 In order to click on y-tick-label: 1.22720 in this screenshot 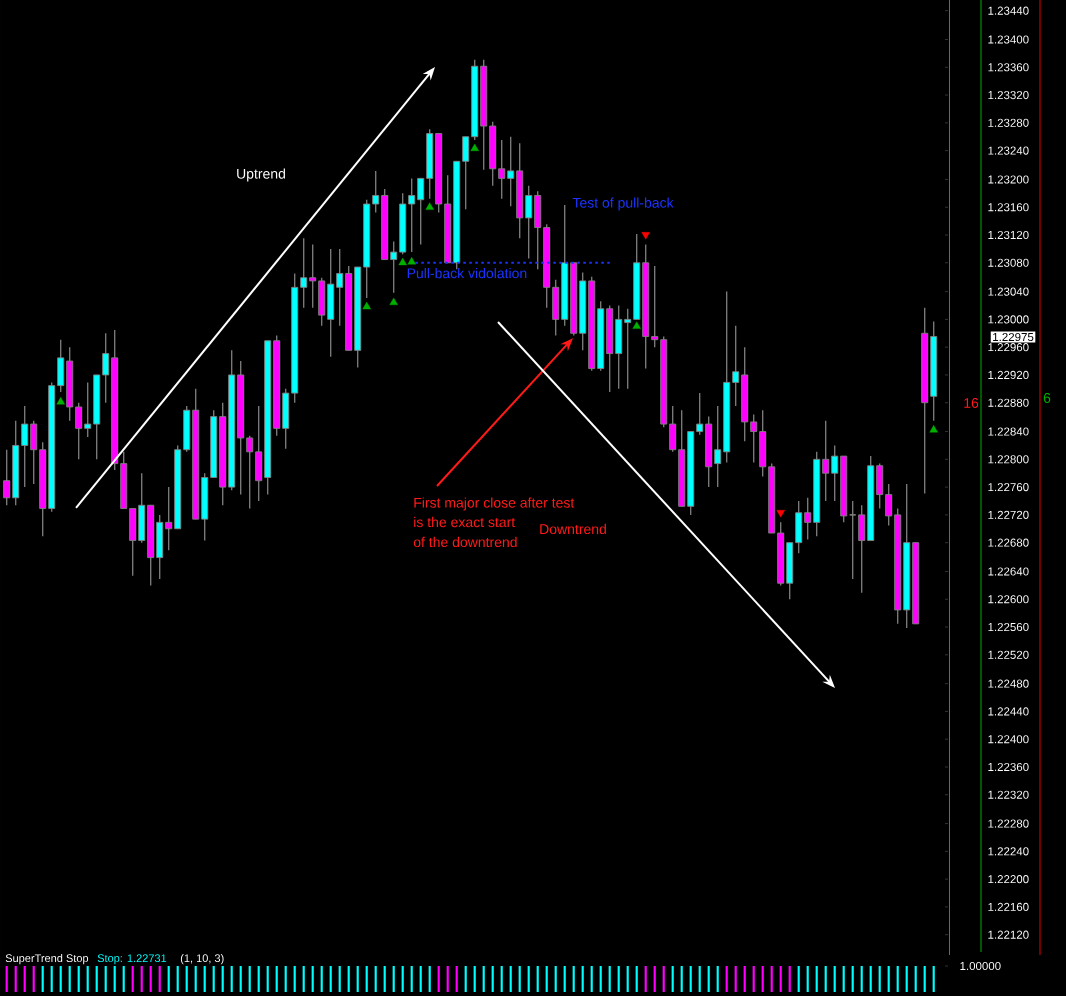, I will do `click(1008, 514)`.